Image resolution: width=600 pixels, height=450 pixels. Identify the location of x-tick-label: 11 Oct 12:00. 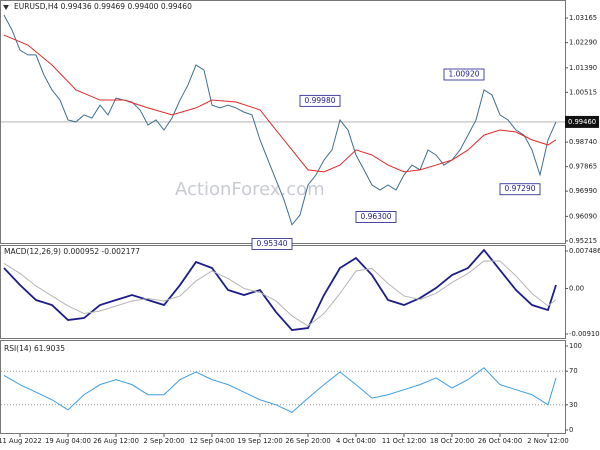
(404, 441).